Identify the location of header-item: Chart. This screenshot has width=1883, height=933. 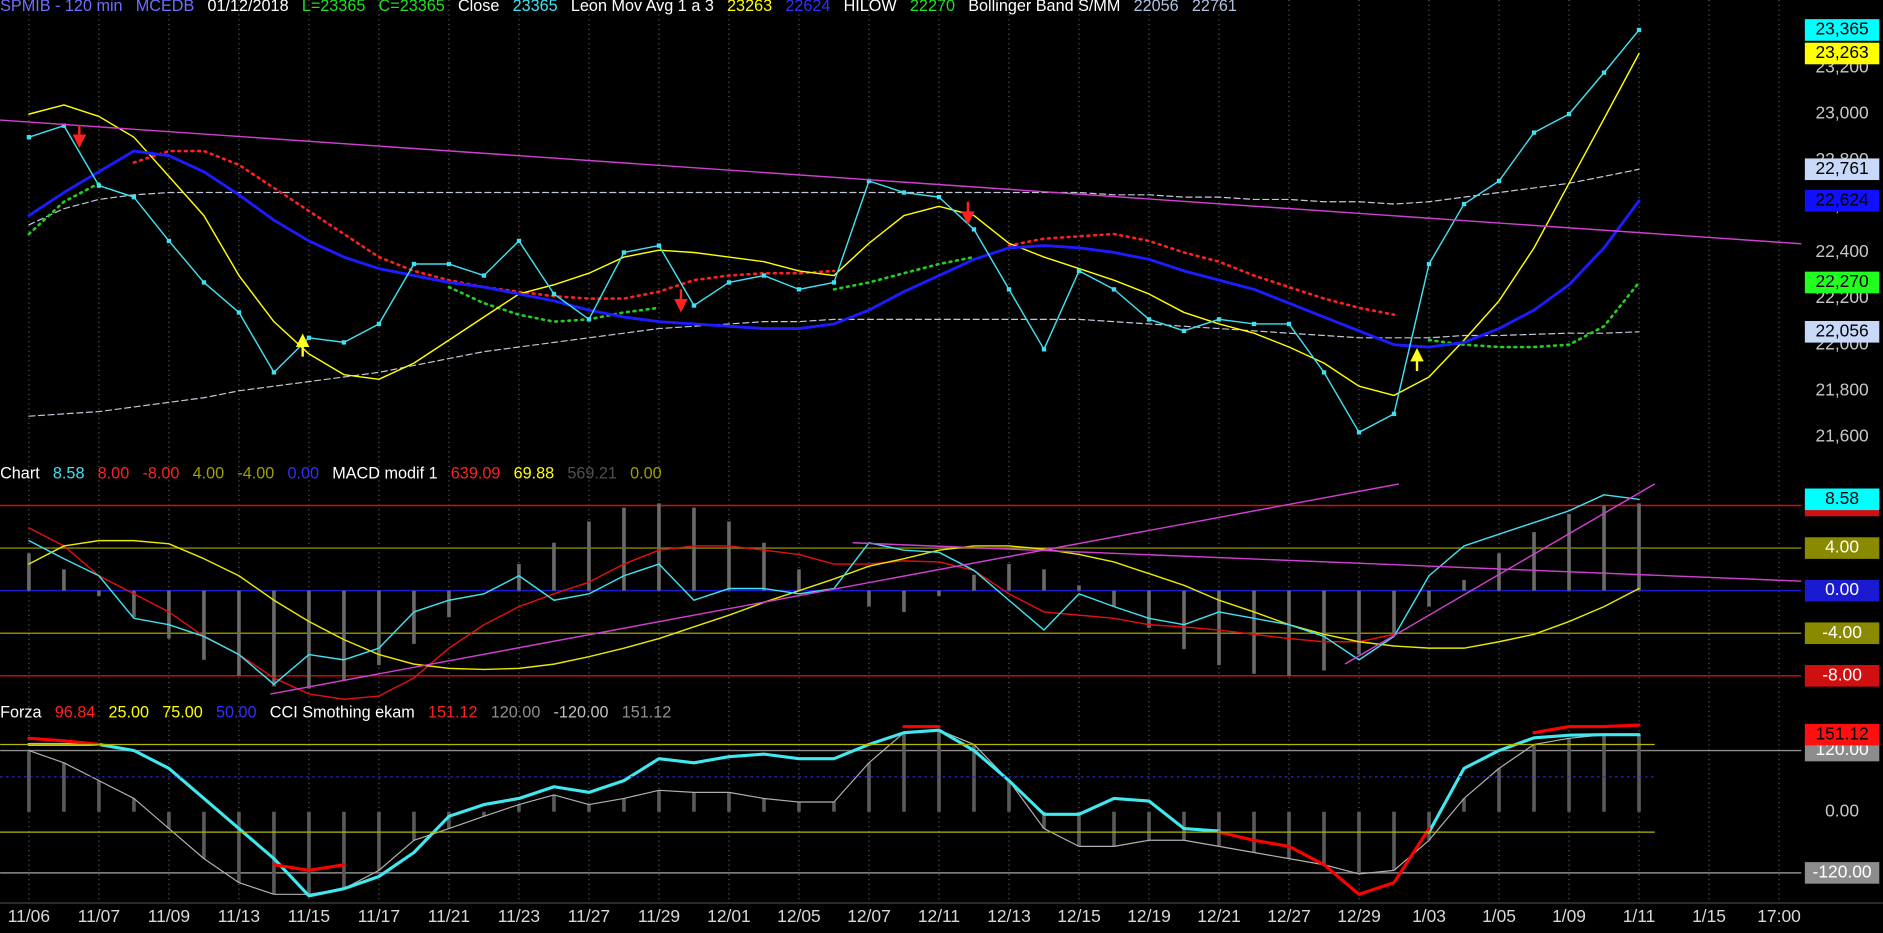
(20, 474).